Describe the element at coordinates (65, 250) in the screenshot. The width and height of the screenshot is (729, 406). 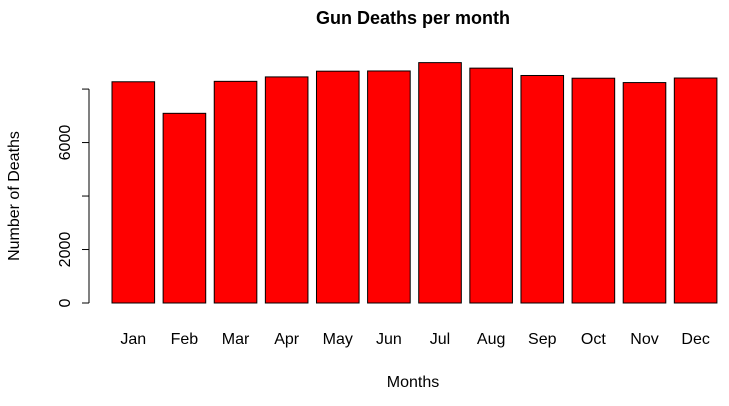
I see `y-tick-label: 2000` at that location.